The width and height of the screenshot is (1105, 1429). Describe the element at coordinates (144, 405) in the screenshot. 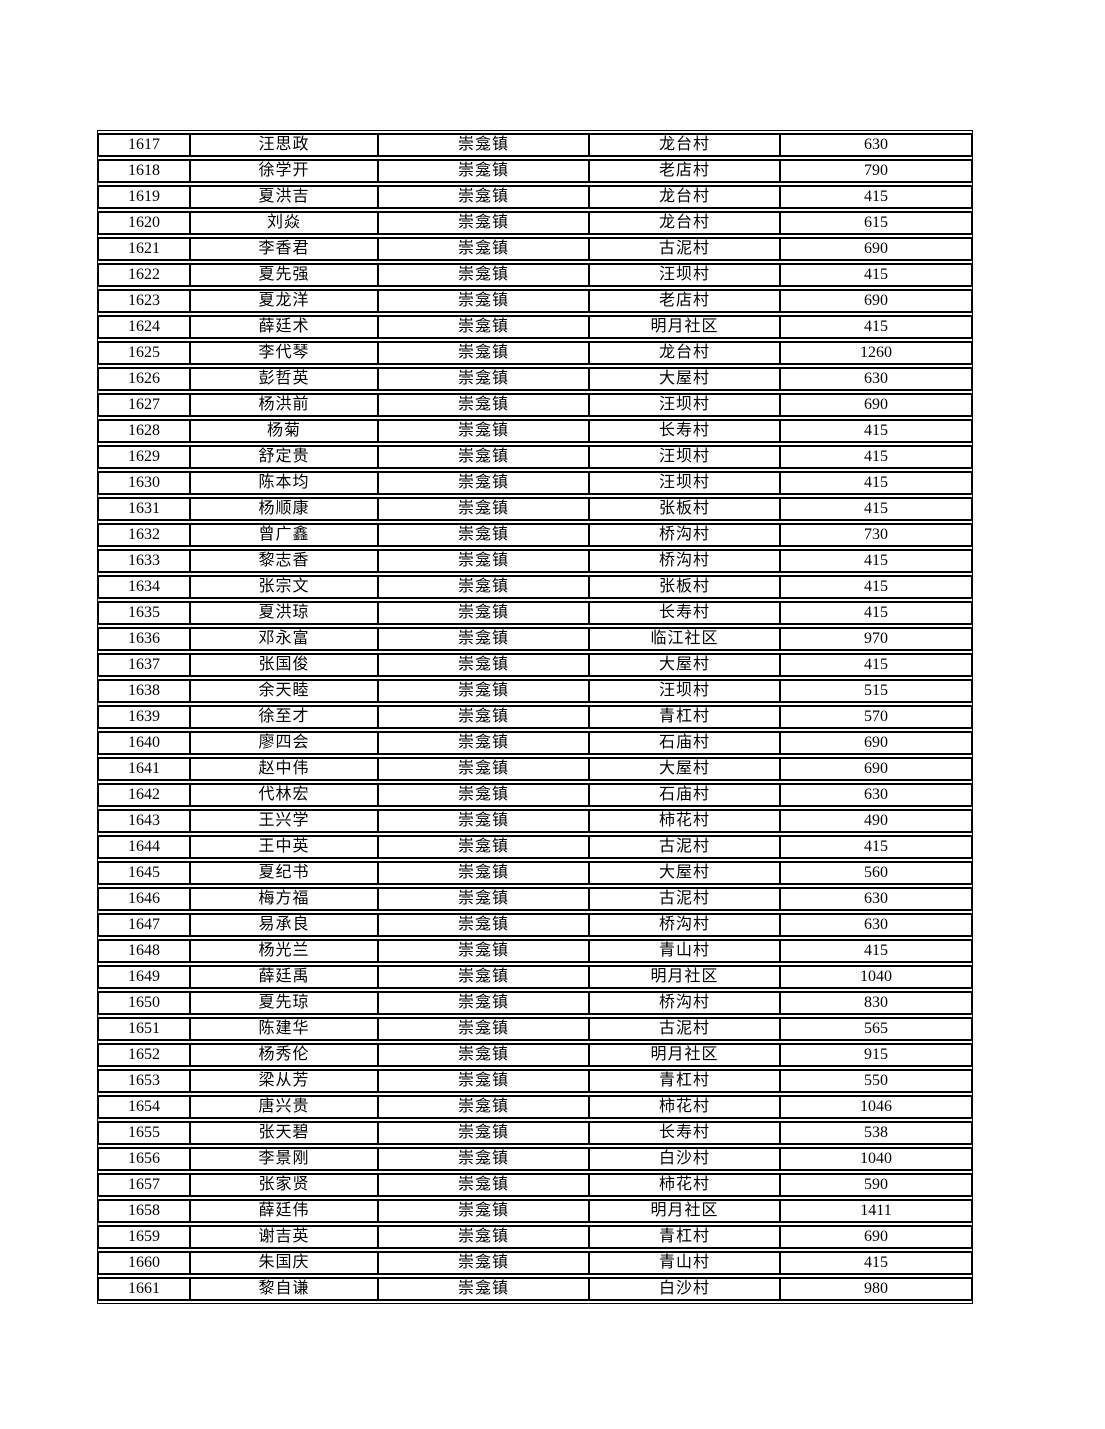

I see `cell-index: 1627` at that location.